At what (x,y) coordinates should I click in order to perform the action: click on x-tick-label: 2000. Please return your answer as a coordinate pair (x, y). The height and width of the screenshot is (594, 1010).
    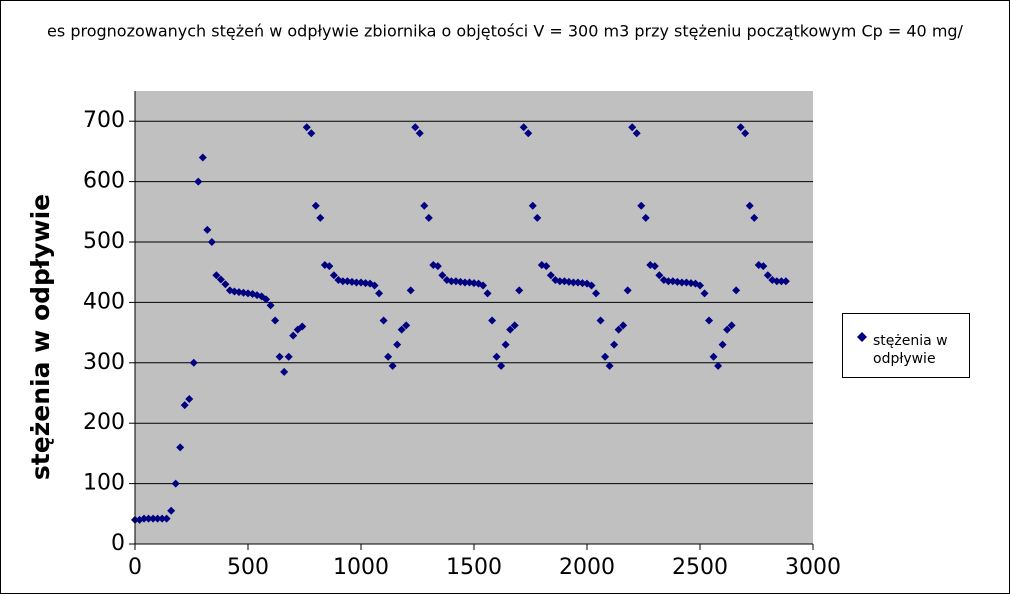
    Looking at the image, I should click on (587, 567).